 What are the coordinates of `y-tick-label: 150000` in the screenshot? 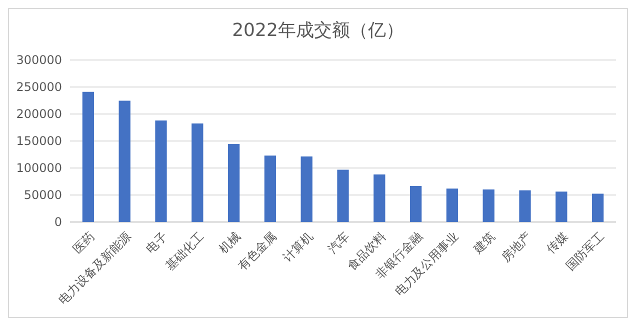 It's located at (39, 141).